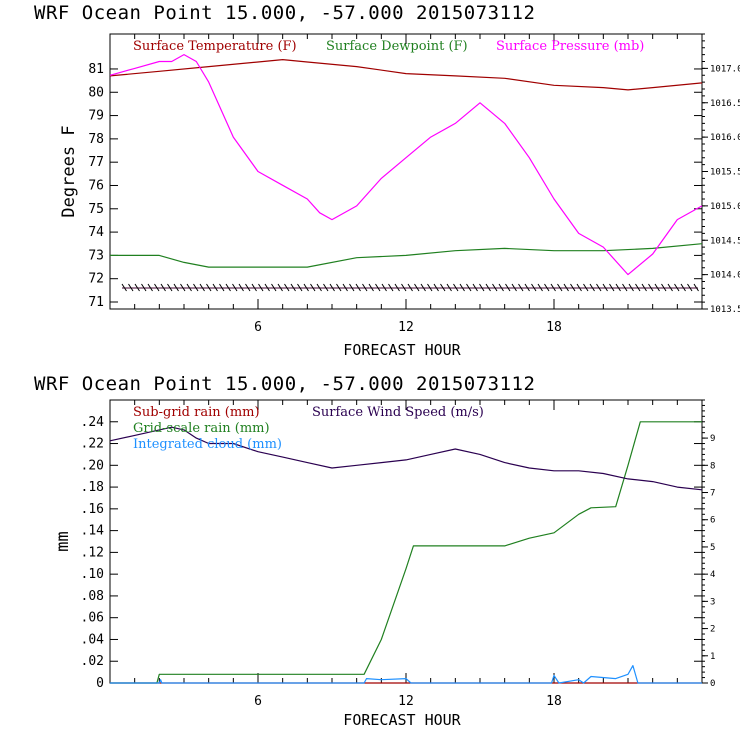 The width and height of the screenshot is (740, 744). I want to click on y2-tick-label: 9, so click(712, 439).